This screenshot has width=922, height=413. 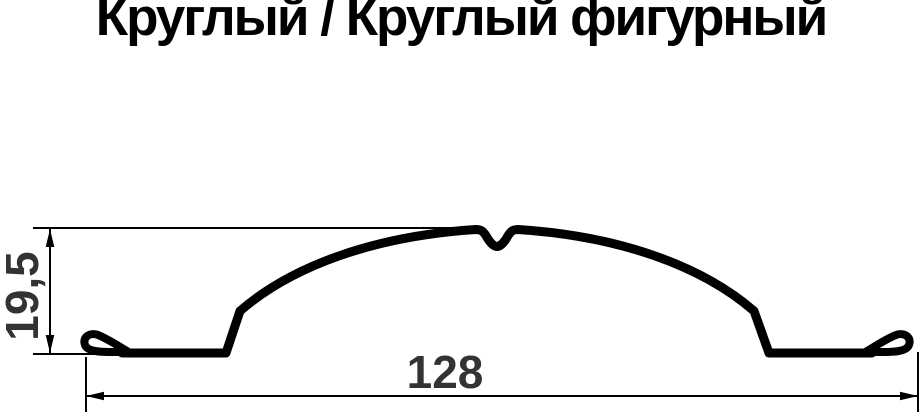 What do you see at coordinates (50, 238) in the screenshot?
I see `height-arrow-up-icon` at bounding box center [50, 238].